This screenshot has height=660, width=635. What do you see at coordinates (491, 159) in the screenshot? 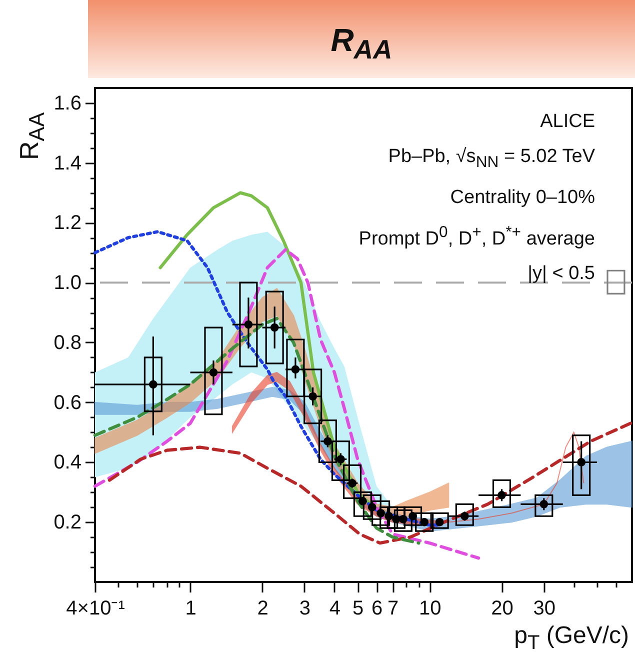
I see `annotation: Pb–Pb, √s$_{NN}$ = 5.02 TeV` at bounding box center [491, 159].